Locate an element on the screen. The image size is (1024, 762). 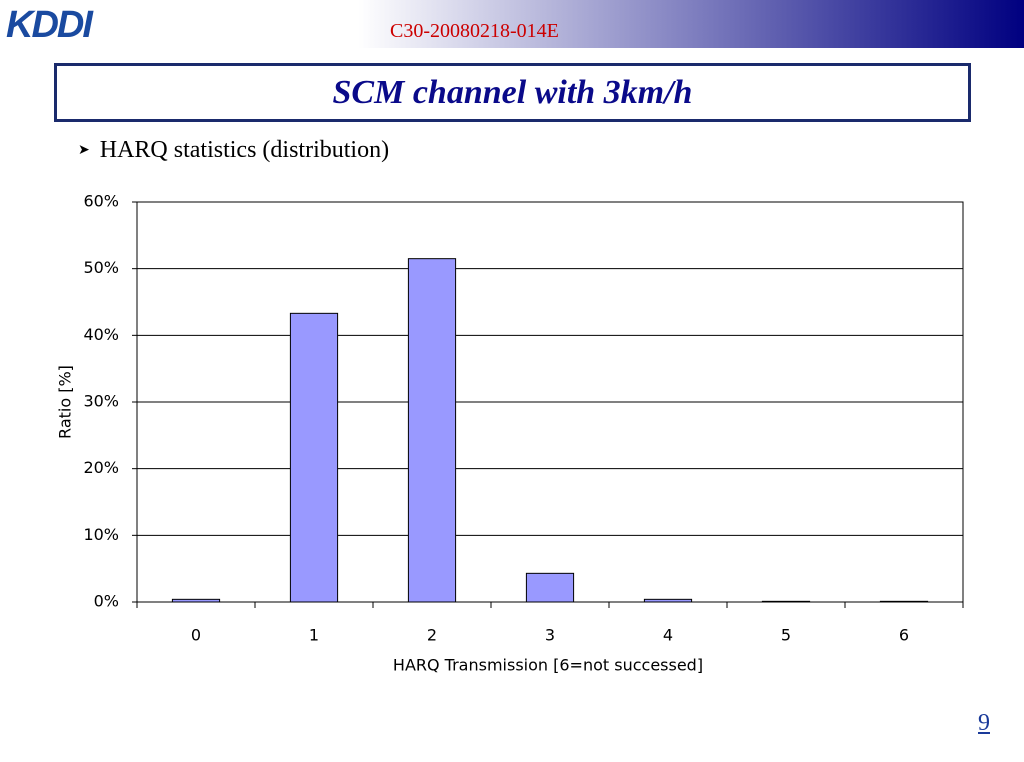
slide-title: SCM channel with 3km/h is located at coordinates (512, 92).